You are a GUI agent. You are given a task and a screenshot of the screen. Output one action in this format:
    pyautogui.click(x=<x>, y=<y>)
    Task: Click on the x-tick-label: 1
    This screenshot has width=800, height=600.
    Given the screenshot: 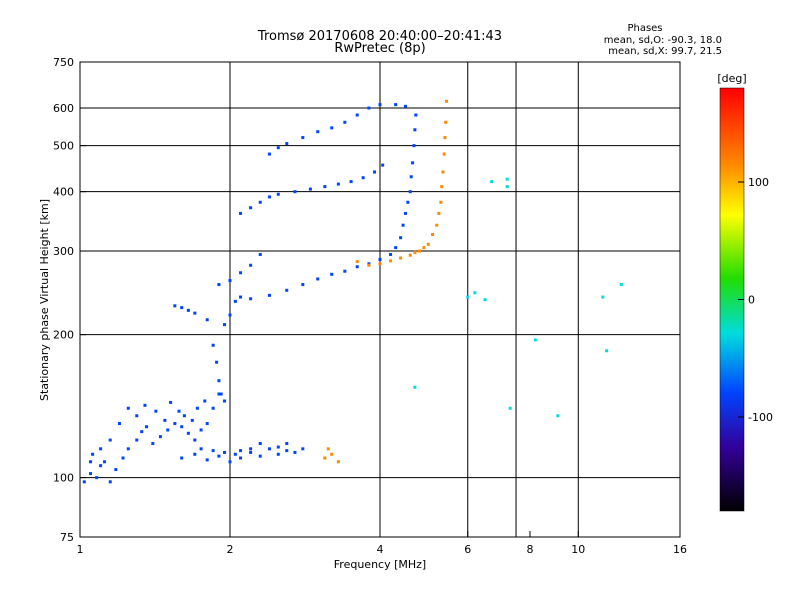 What is the action you would take?
    pyautogui.click(x=80, y=549)
    